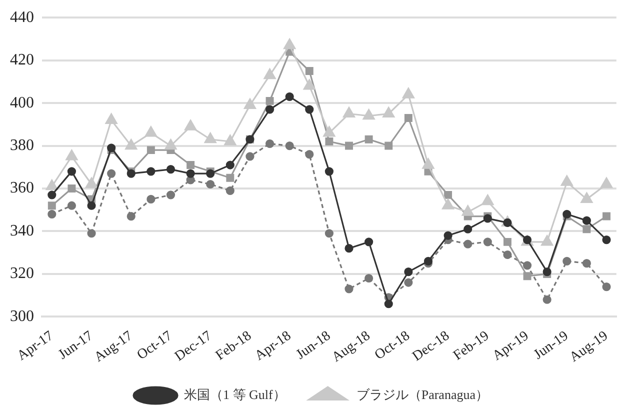 The width and height of the screenshot is (624, 412). I want to click on y-tick-label: 440, so click(22, 17).